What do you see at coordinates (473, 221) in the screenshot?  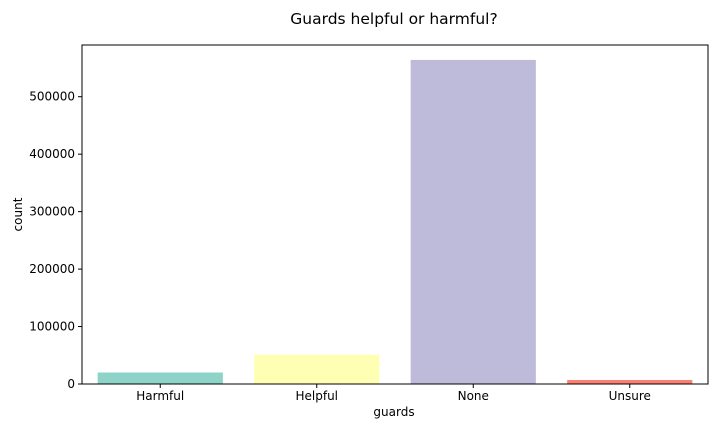 I see `bar-none` at bounding box center [473, 221].